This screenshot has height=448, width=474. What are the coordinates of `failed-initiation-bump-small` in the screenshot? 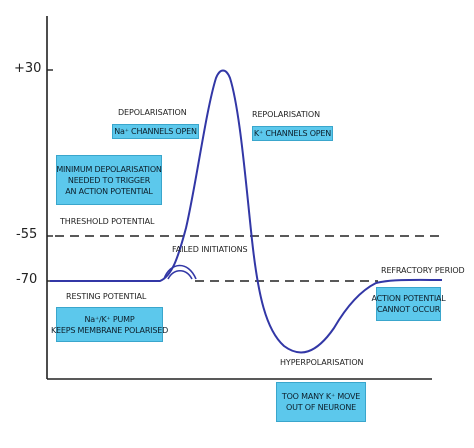 It's located at (180, 274).